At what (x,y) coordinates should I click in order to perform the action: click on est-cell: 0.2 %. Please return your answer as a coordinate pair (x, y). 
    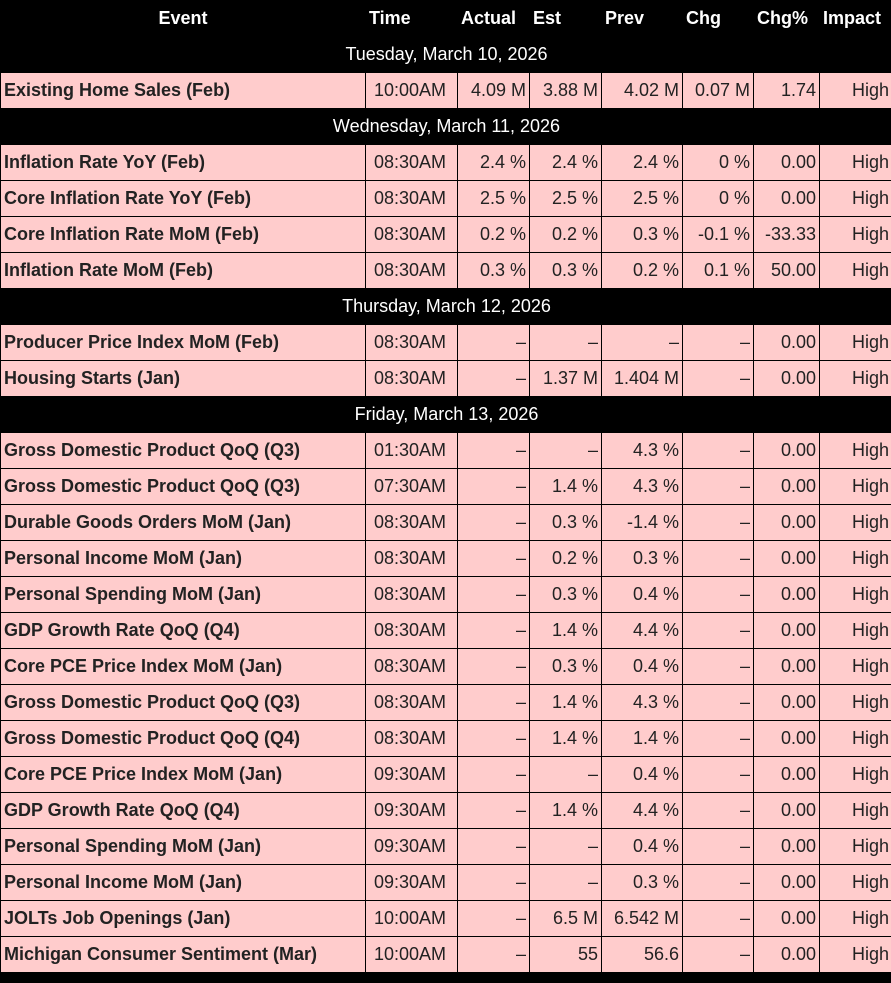
    Looking at the image, I should click on (565, 558).